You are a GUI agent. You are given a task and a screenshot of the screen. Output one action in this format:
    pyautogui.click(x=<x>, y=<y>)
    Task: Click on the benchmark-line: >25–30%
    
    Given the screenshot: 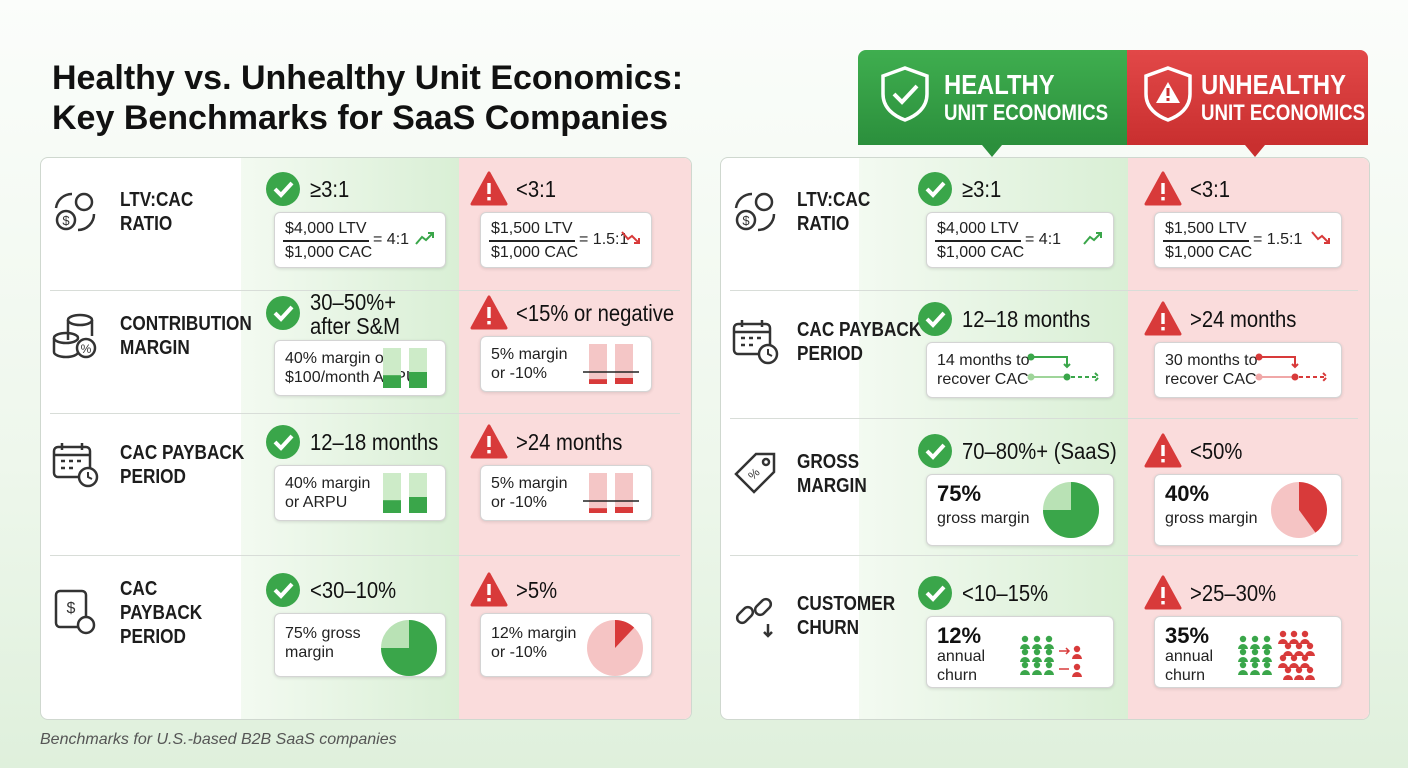 What is the action you would take?
    pyautogui.click(x=1233, y=593)
    